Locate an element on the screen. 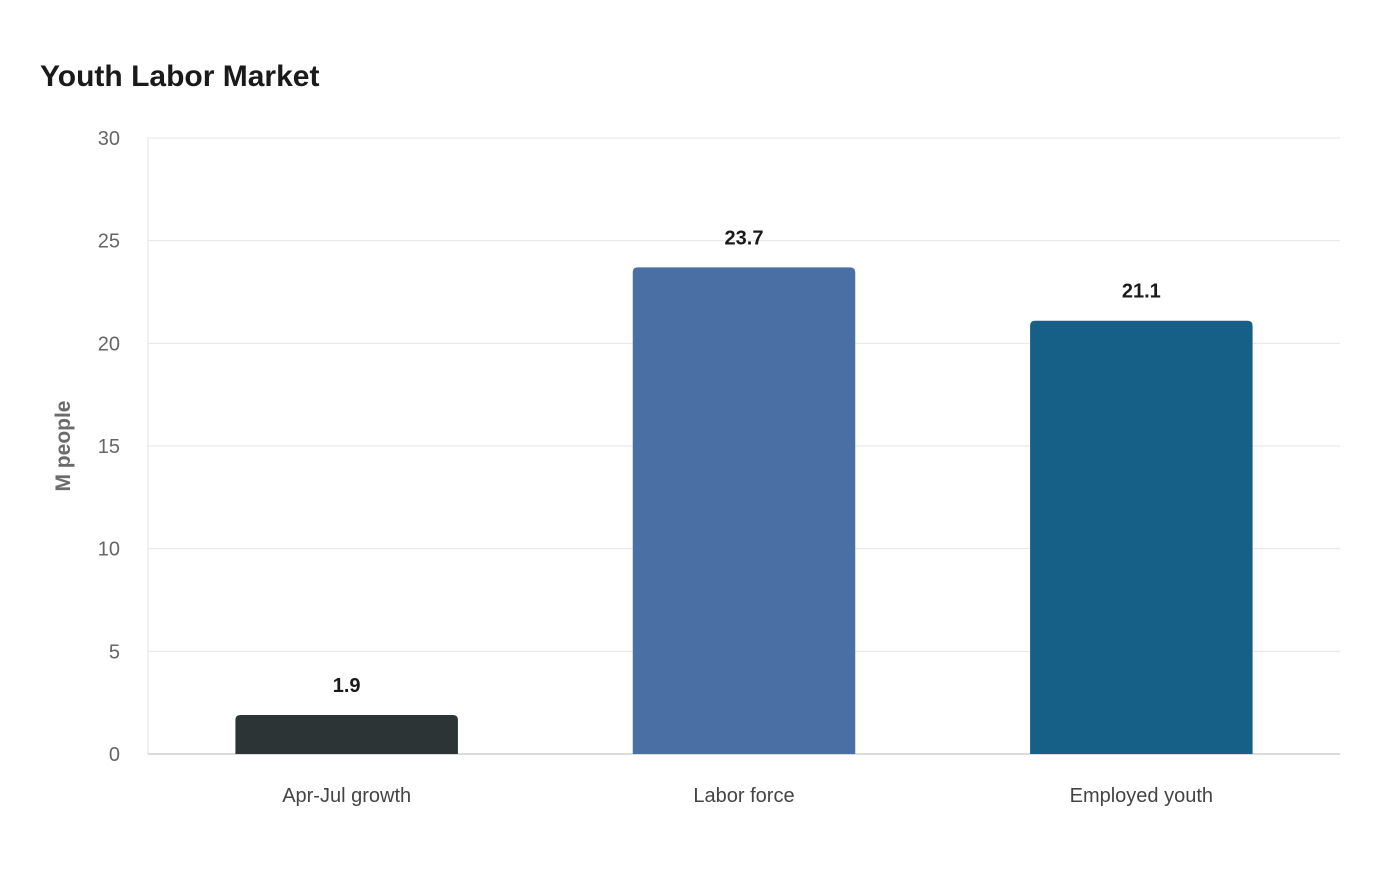  x-category-label: Labor force is located at coordinates (743, 796).